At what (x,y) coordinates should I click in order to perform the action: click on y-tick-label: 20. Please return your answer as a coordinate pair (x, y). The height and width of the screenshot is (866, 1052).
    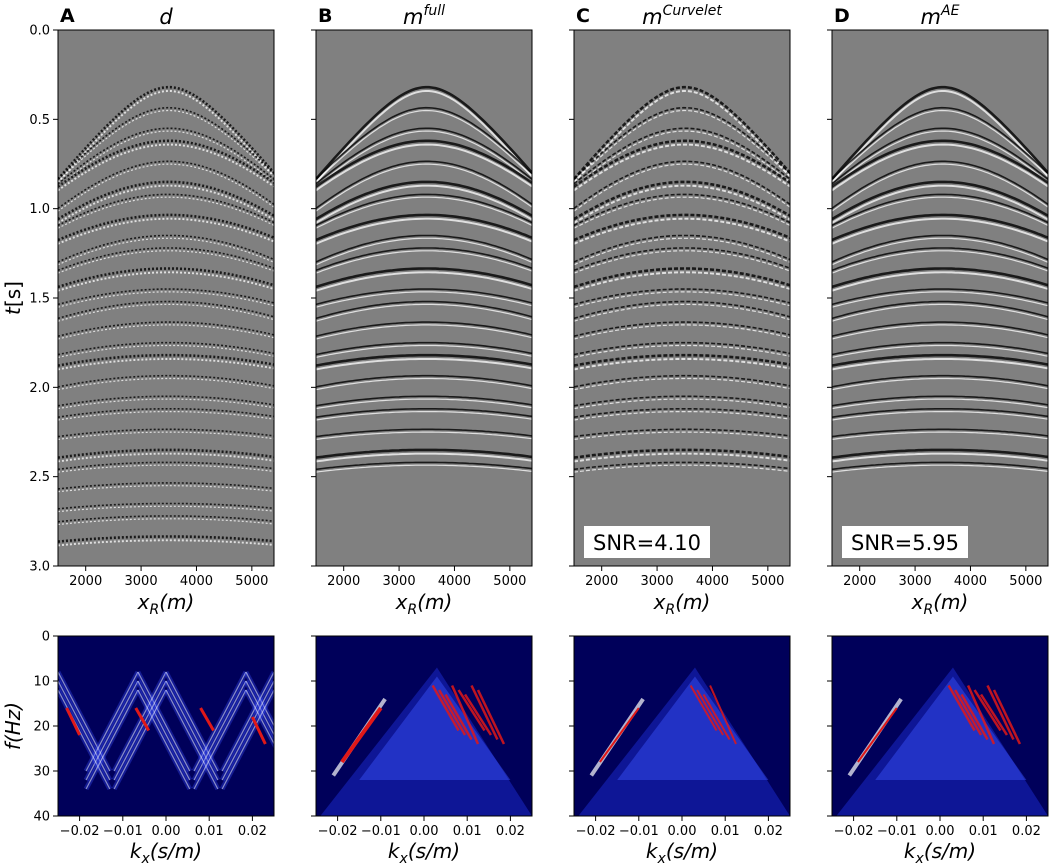
    Looking at the image, I should click on (41, 727).